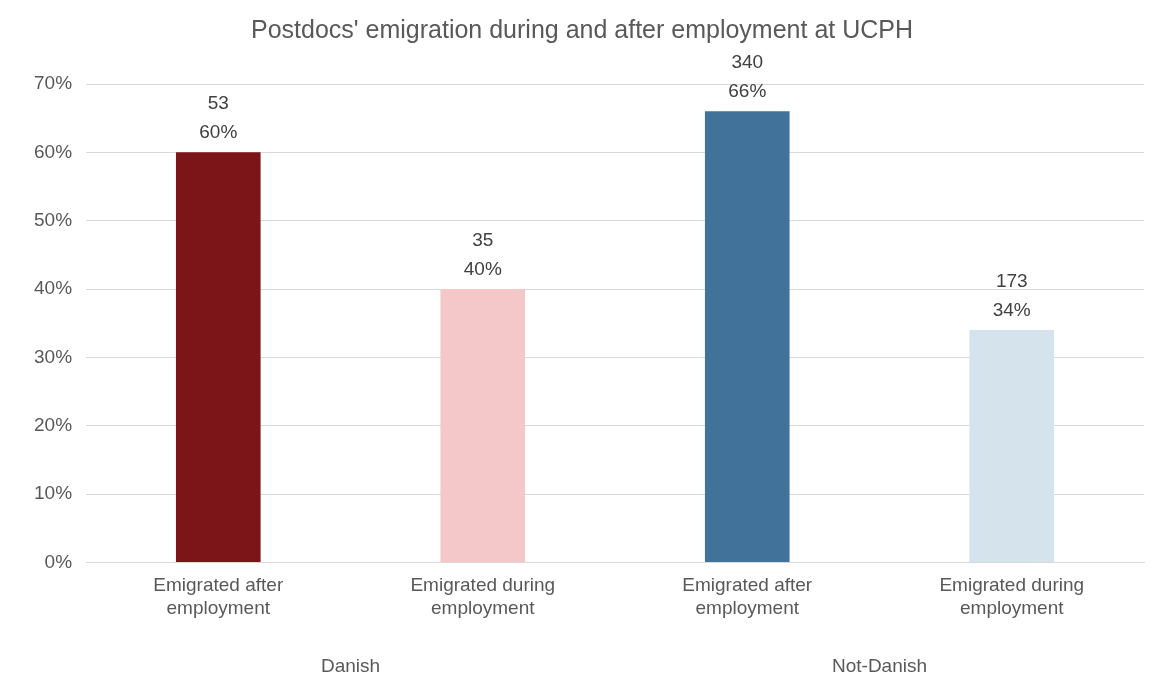 The width and height of the screenshot is (1164, 684). Describe the element at coordinates (350, 665) in the screenshot. I see `text: Danish` at that location.